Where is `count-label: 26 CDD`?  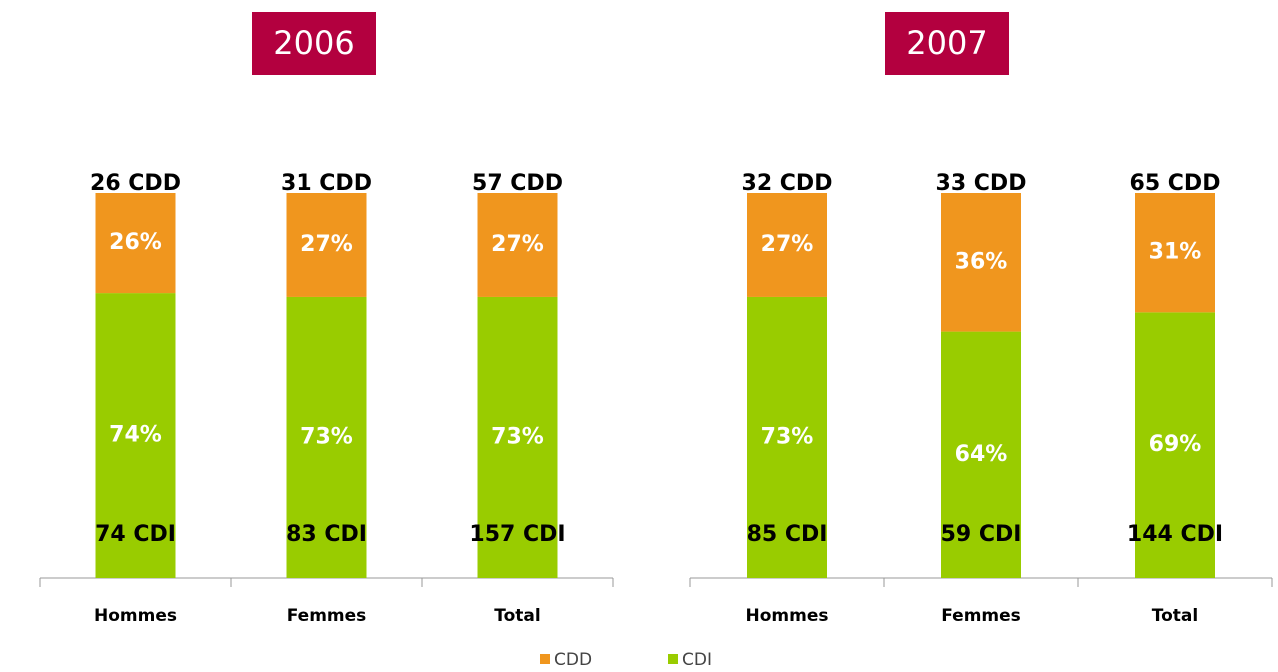
count-label: 26 CDD is located at coordinates (135, 183).